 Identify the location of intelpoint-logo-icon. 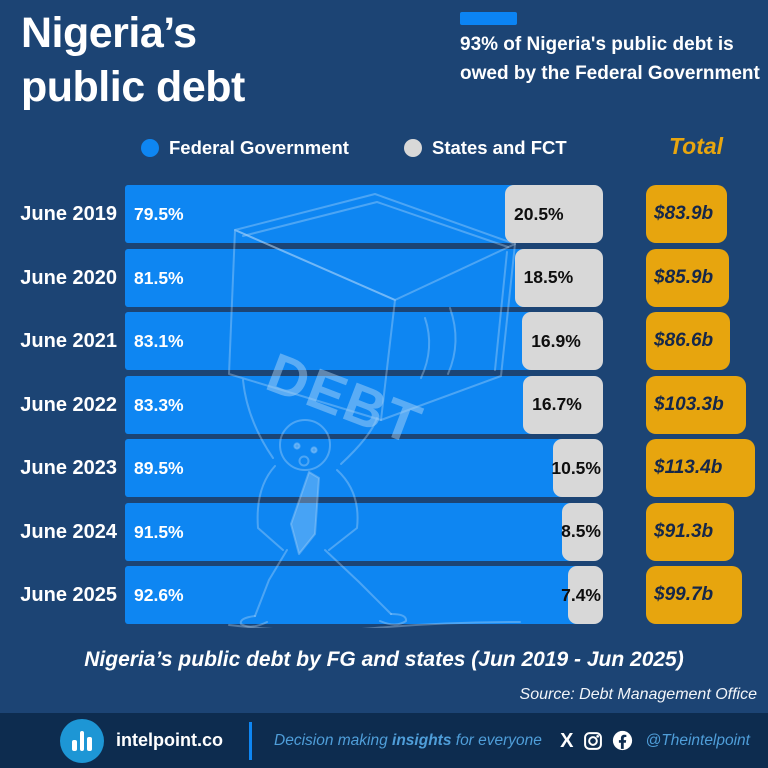
(82, 740).